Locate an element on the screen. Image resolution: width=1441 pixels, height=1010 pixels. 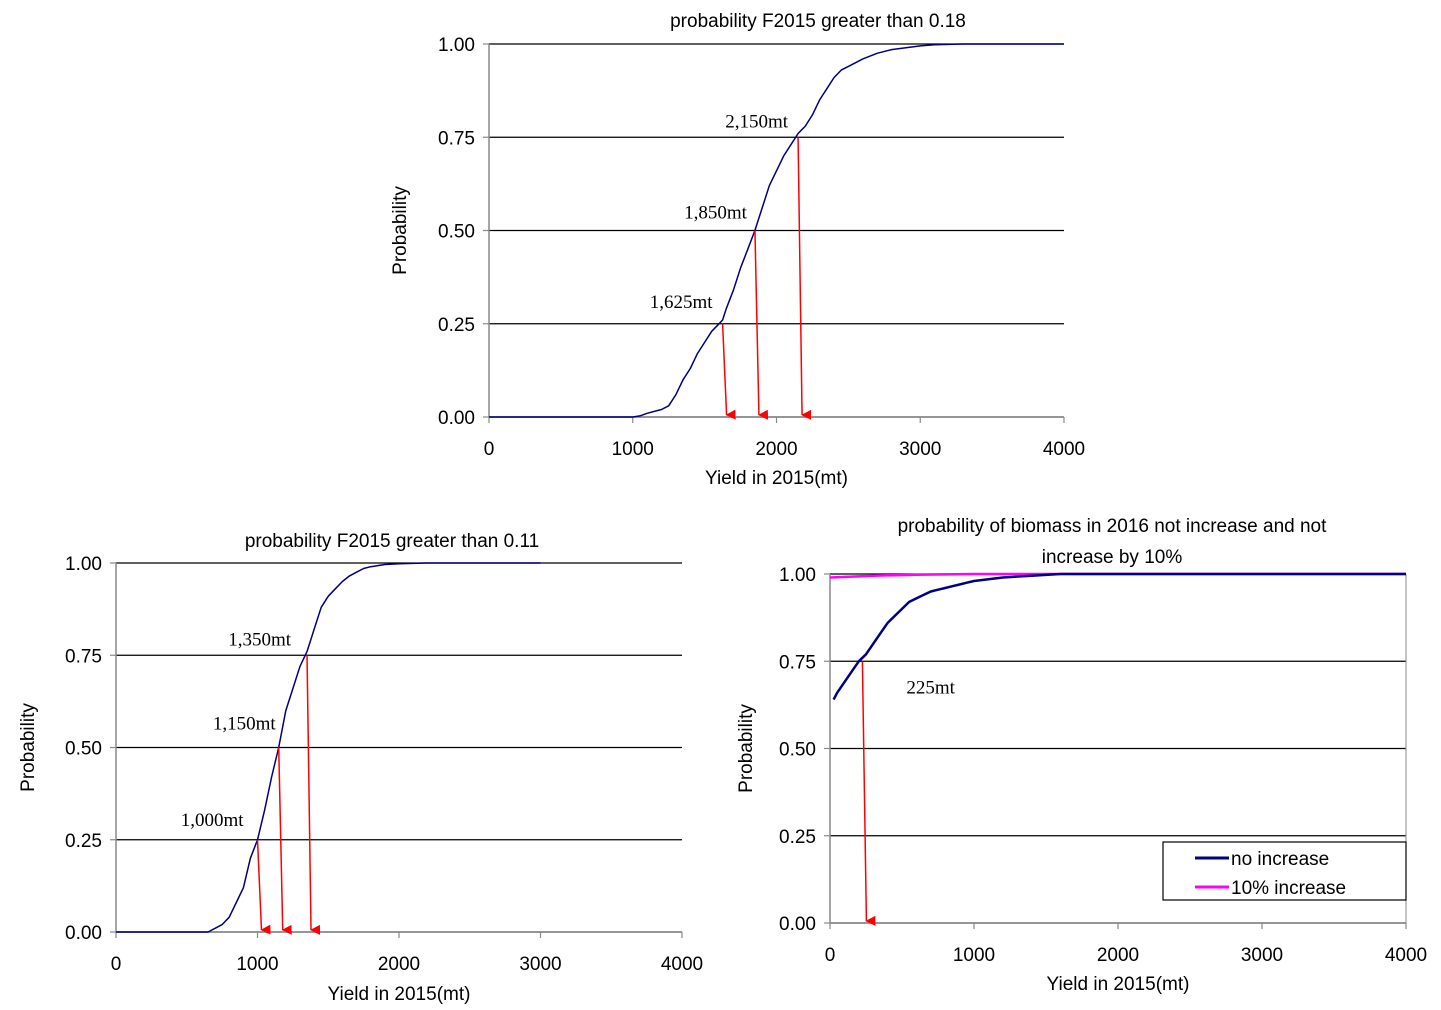
legend-box is located at coordinates (1284, 871).